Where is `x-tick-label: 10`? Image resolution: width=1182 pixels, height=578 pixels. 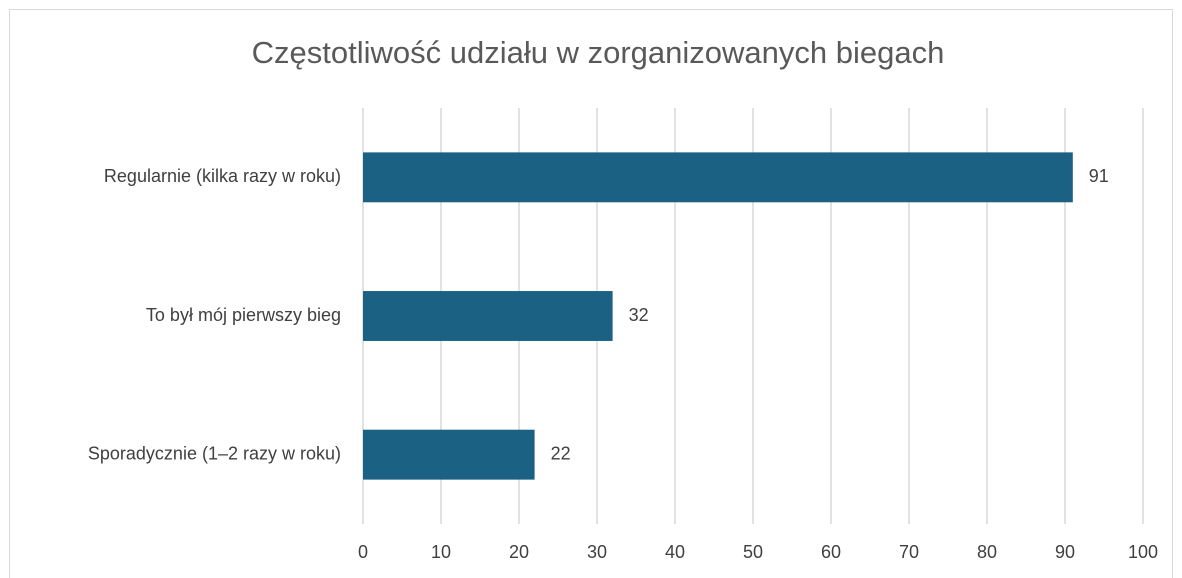 x-tick-label: 10 is located at coordinates (441, 552).